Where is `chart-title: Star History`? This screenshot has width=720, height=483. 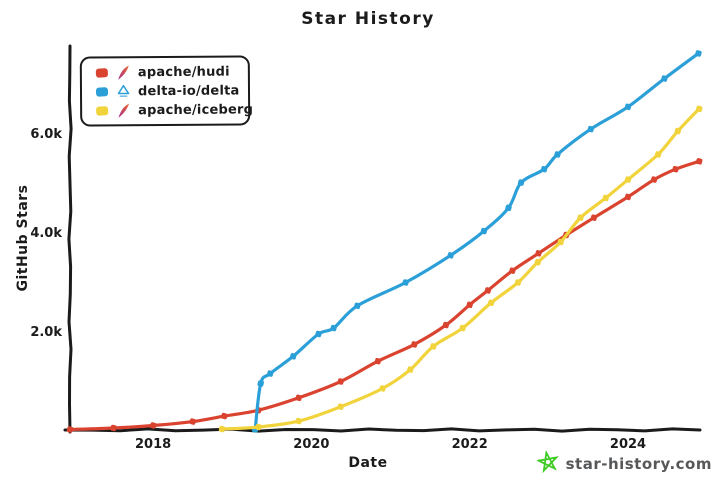
chart-title: Star History is located at coordinates (368, 19).